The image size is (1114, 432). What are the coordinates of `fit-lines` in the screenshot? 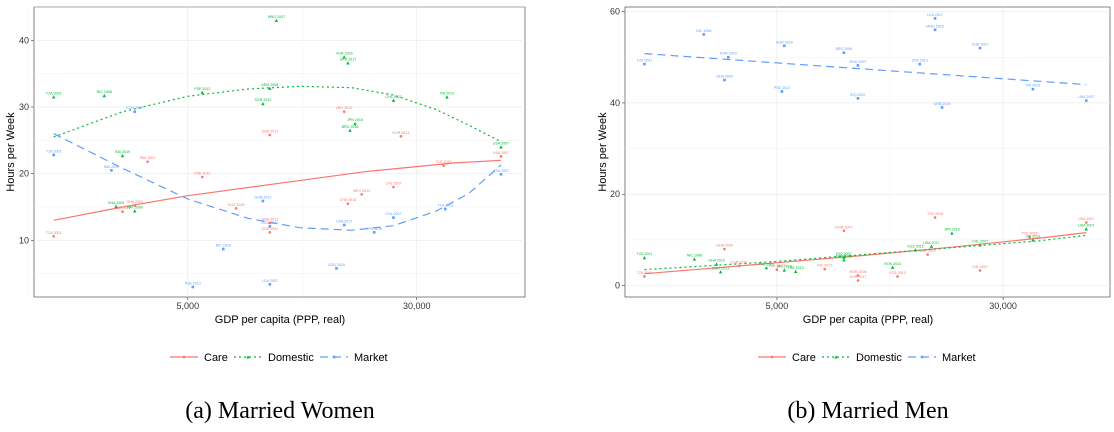 It's located at (277, 158).